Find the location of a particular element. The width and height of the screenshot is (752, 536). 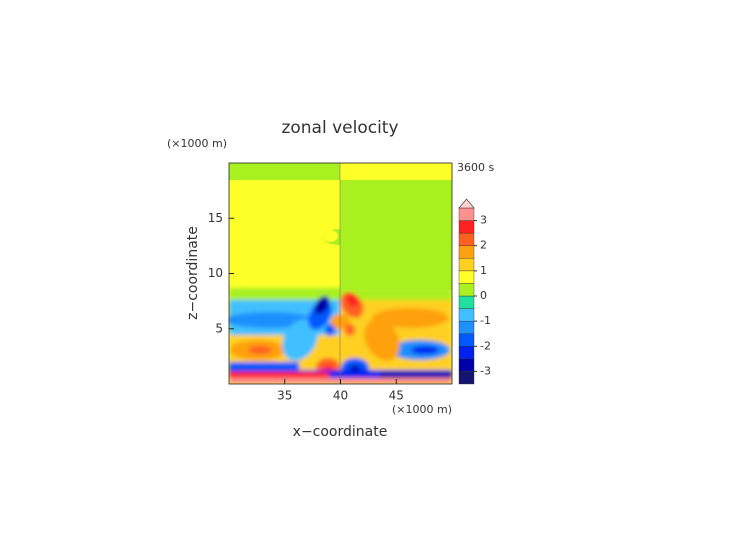

colorbar-tick-label: 2 is located at coordinates (483, 245).